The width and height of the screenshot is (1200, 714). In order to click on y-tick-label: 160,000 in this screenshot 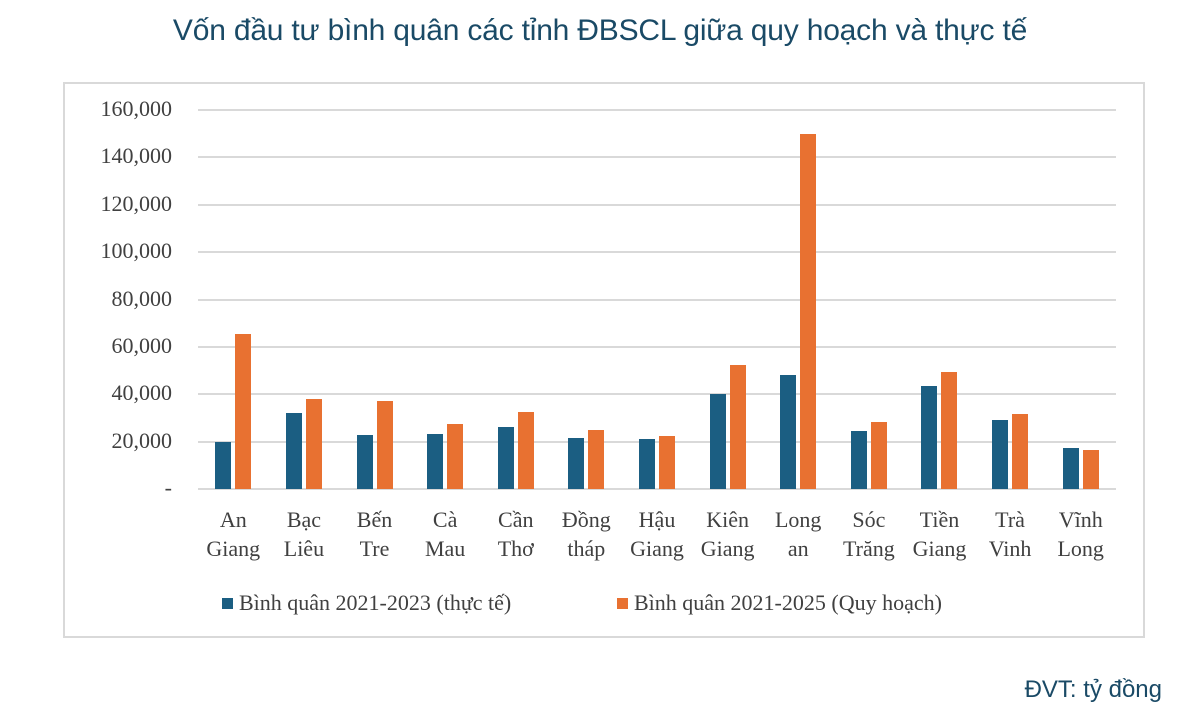, I will do `click(136, 108)`.